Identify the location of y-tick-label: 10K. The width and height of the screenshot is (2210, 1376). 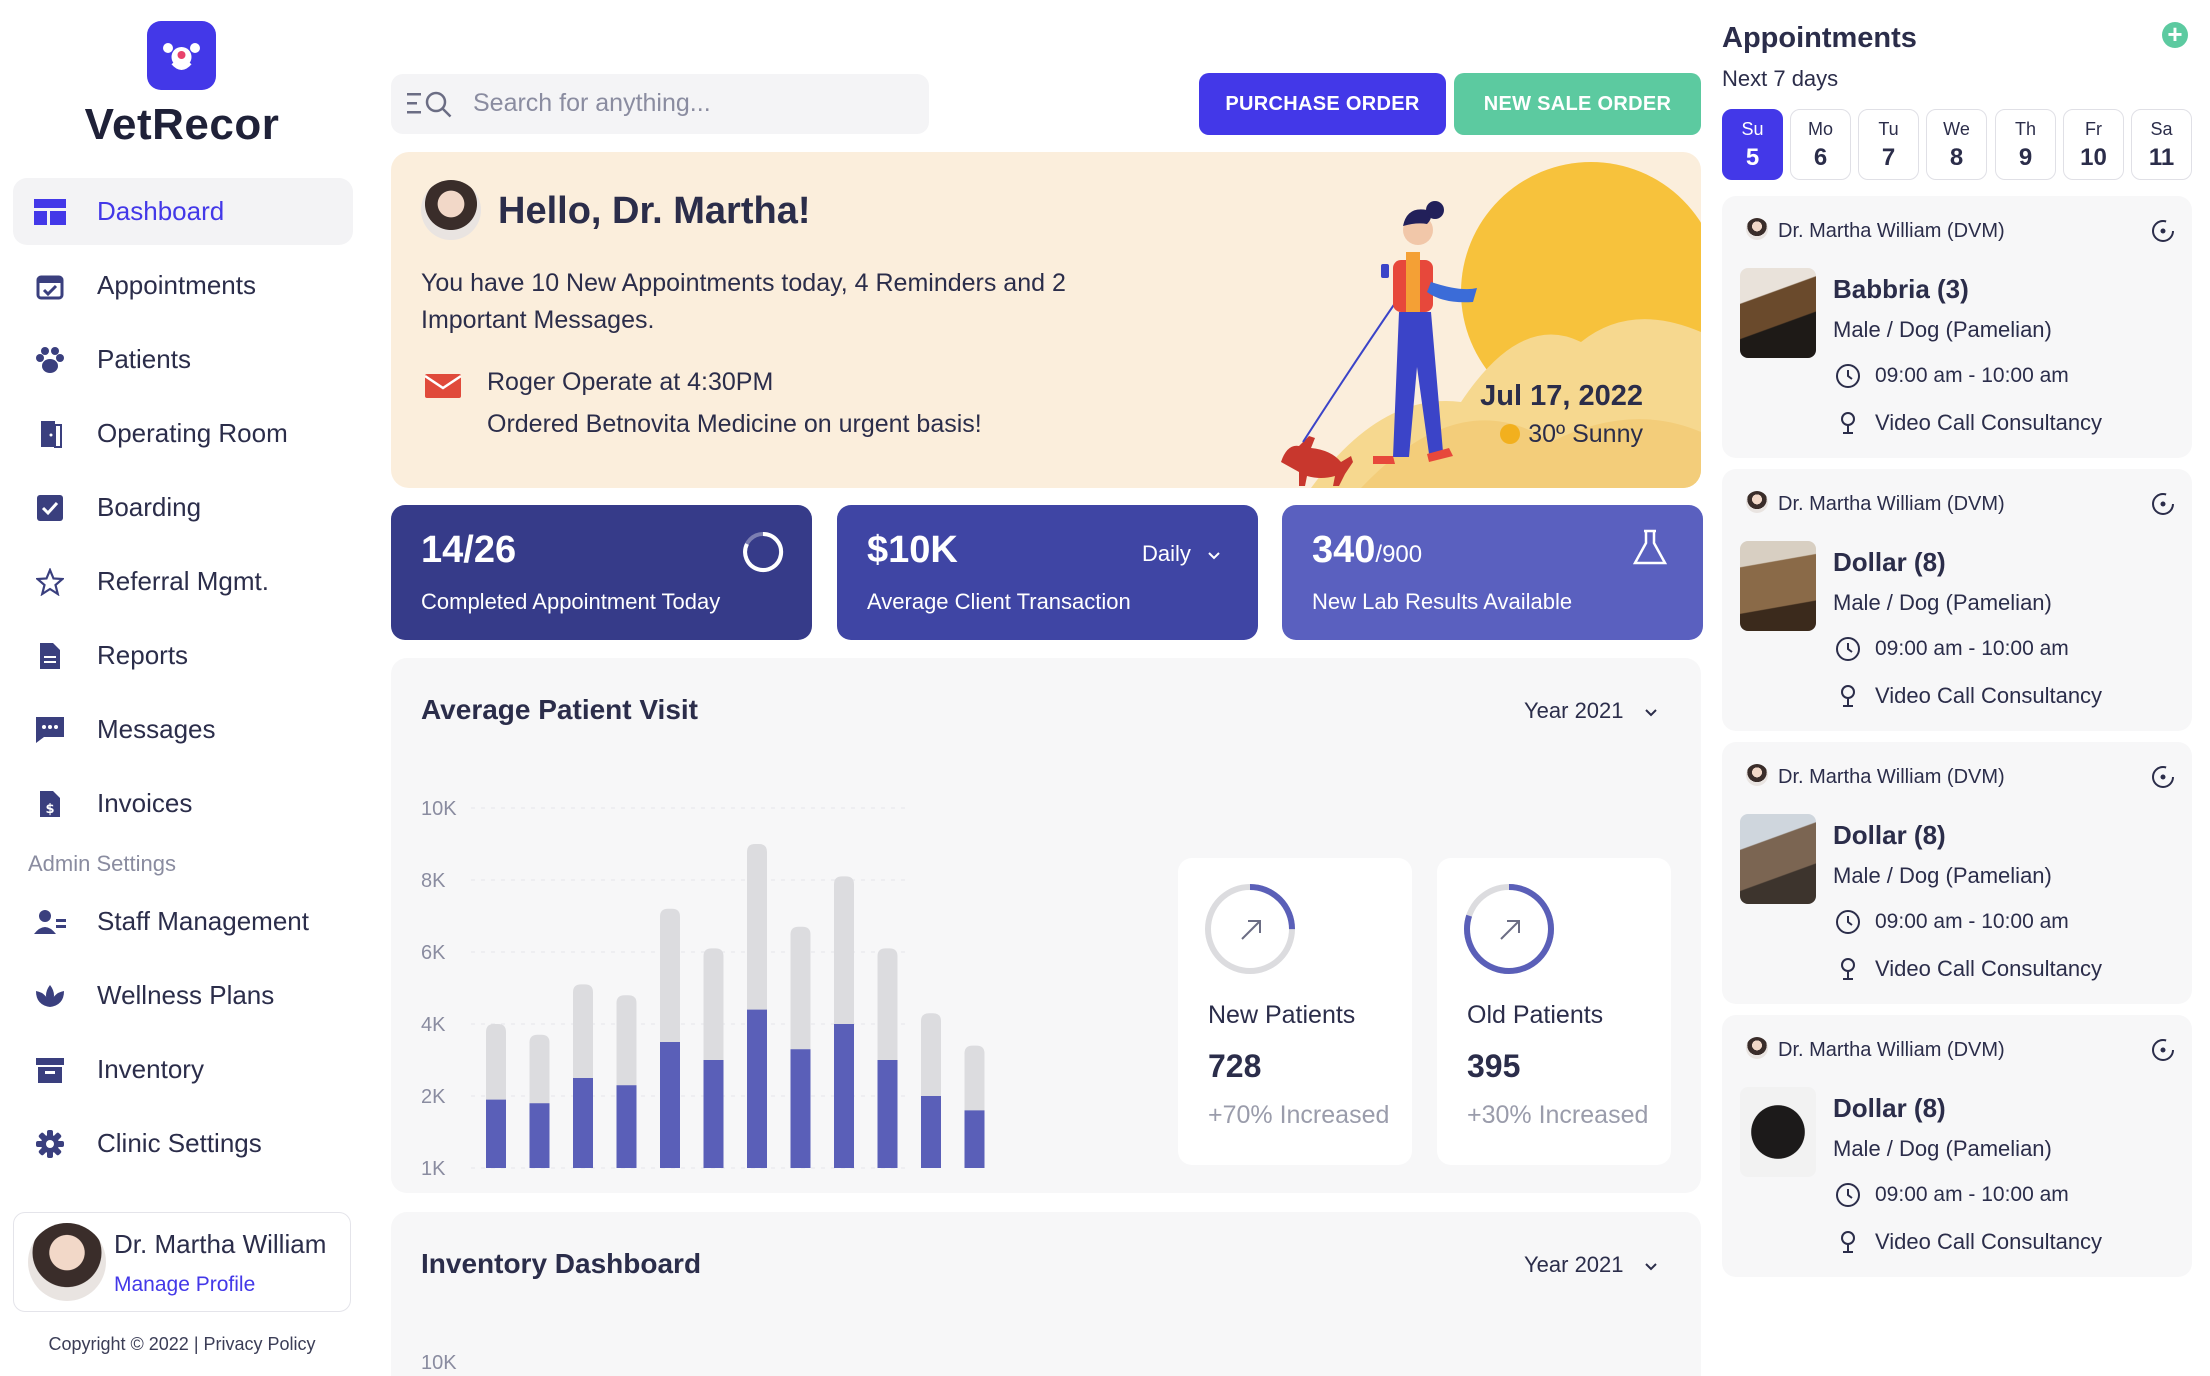
(439, 809).